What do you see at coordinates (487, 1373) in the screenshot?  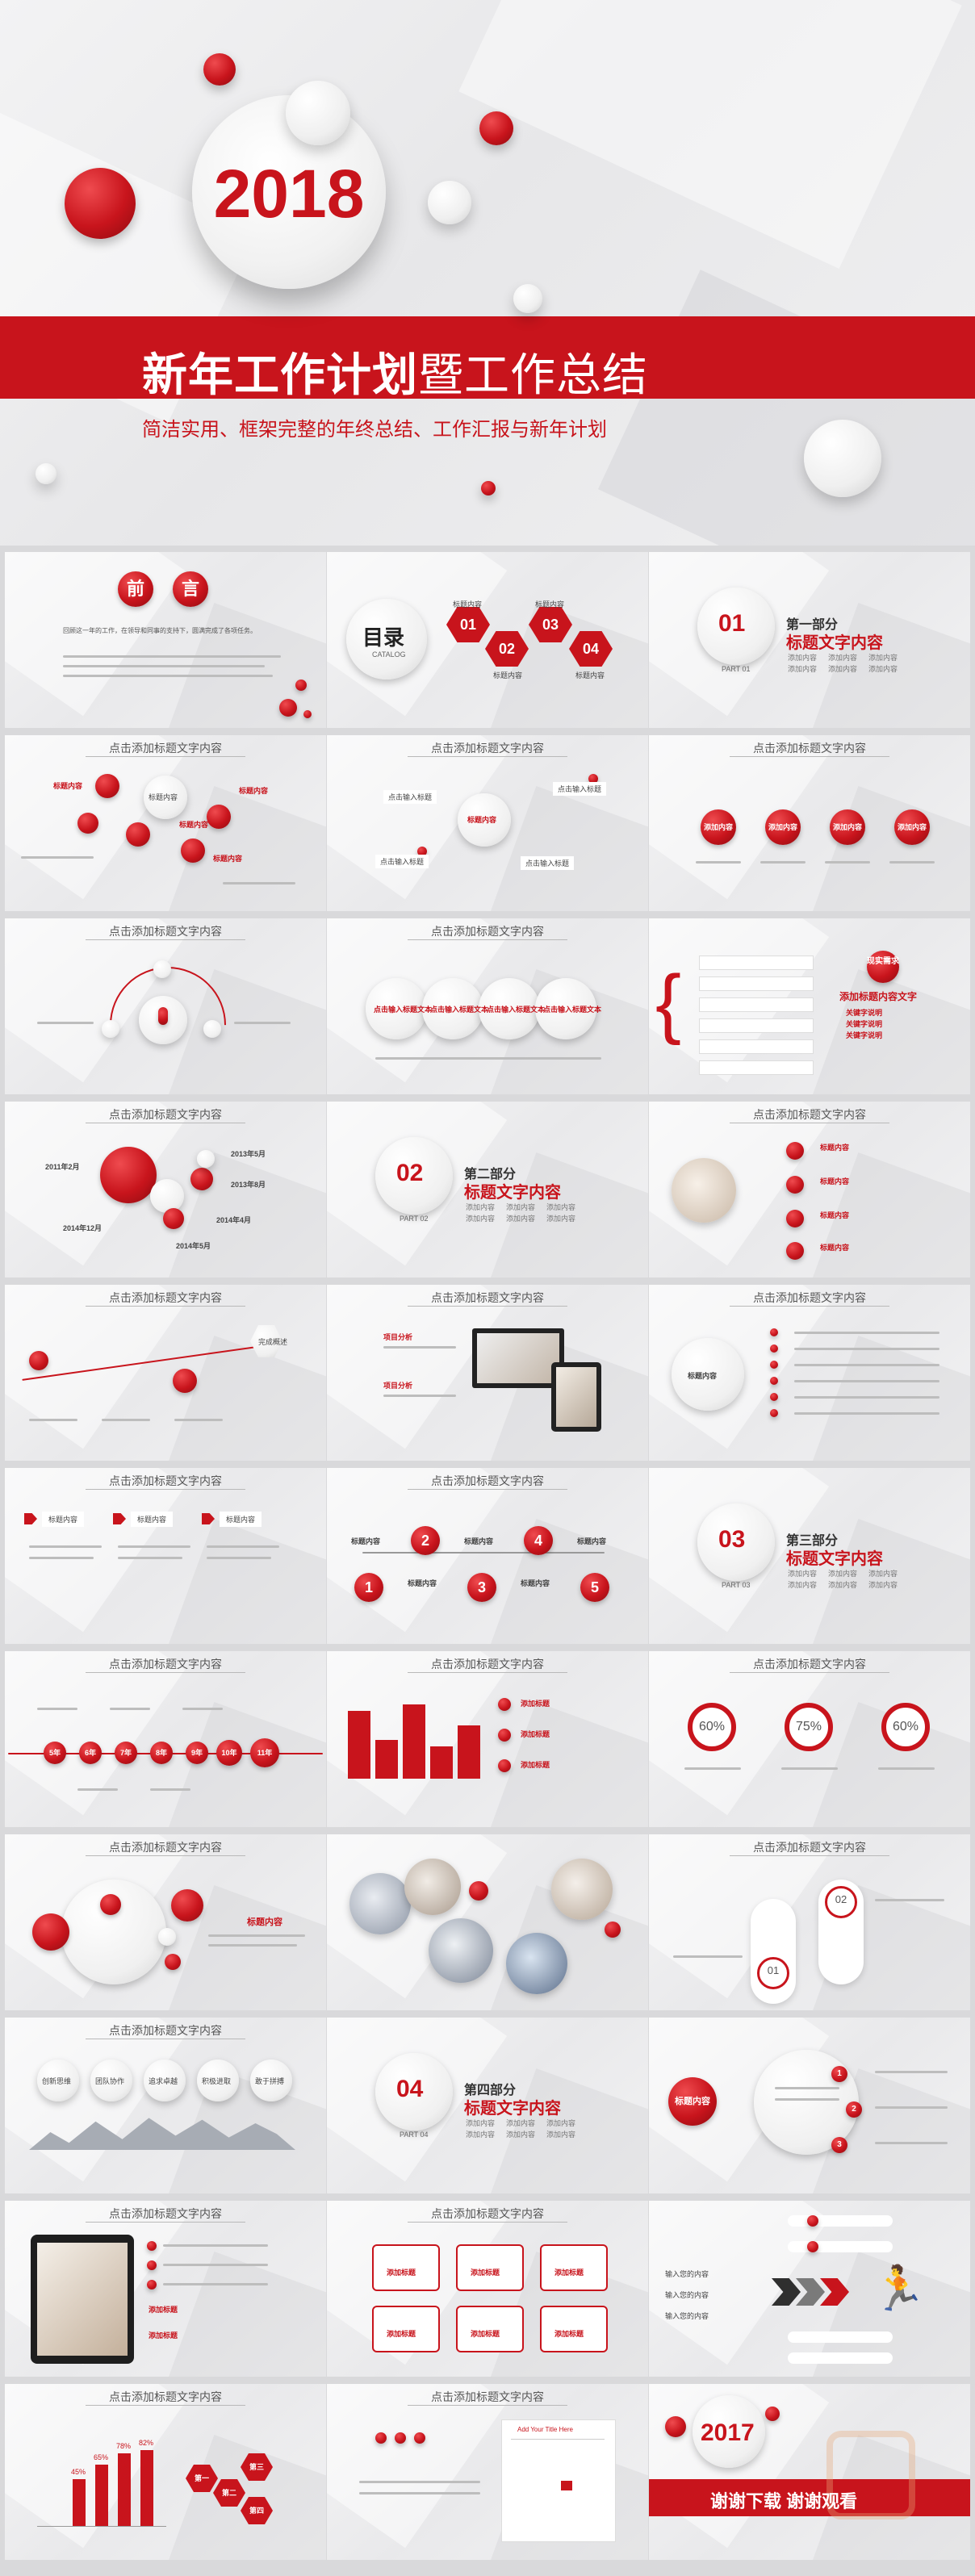 I see `slide-devices: 点击添加标题文字内容 项目分析 项目分析` at bounding box center [487, 1373].